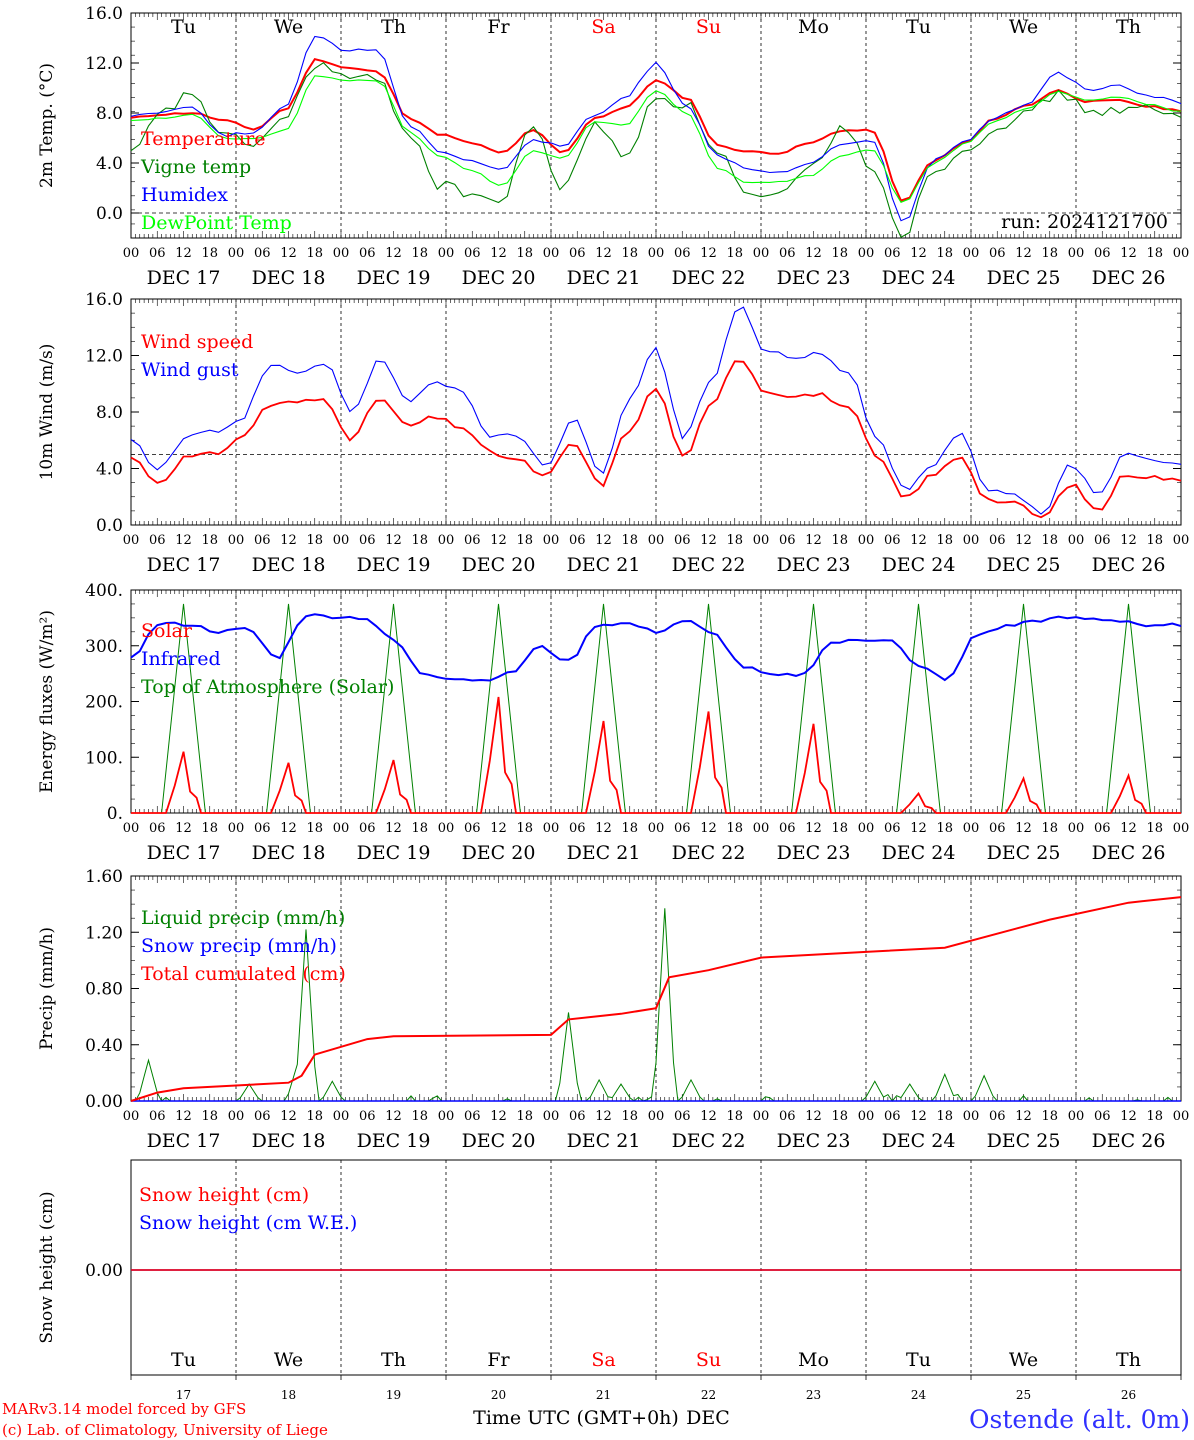 The height and width of the screenshot is (1440, 1194). Describe the element at coordinates (224, 1195) in the screenshot. I see `legend-entry: Snow height (cm)` at that location.